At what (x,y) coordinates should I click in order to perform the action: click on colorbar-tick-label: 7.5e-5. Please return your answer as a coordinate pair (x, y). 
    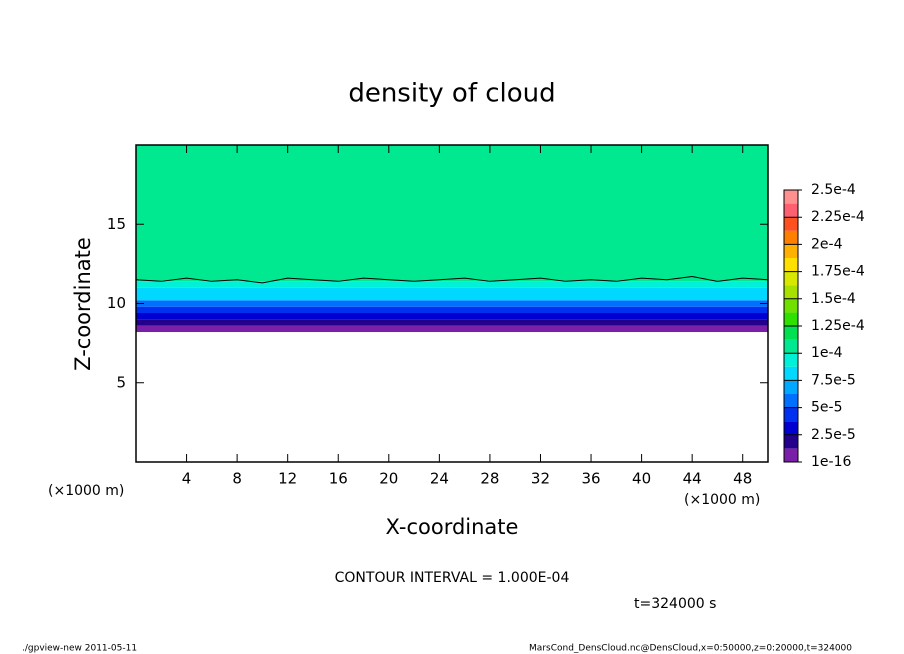
    Looking at the image, I should click on (833, 380).